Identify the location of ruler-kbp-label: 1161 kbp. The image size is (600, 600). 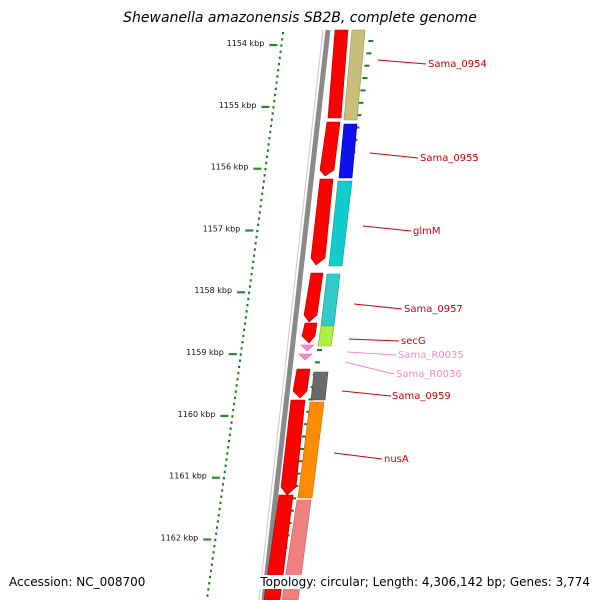
(188, 476).